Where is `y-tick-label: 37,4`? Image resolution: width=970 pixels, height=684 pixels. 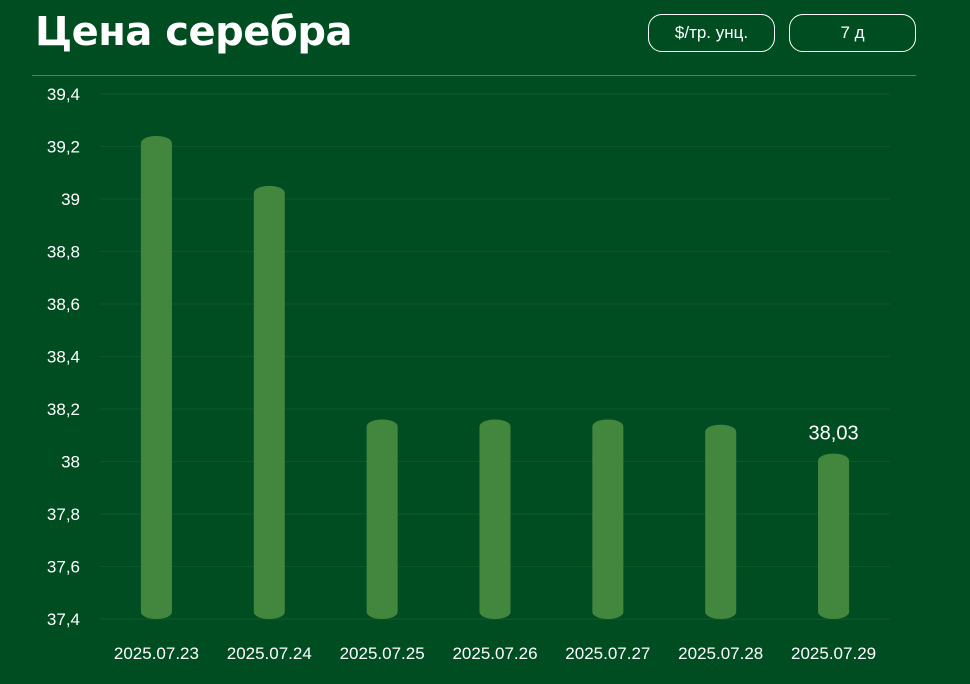
y-tick-label: 37,4 is located at coordinates (63, 619).